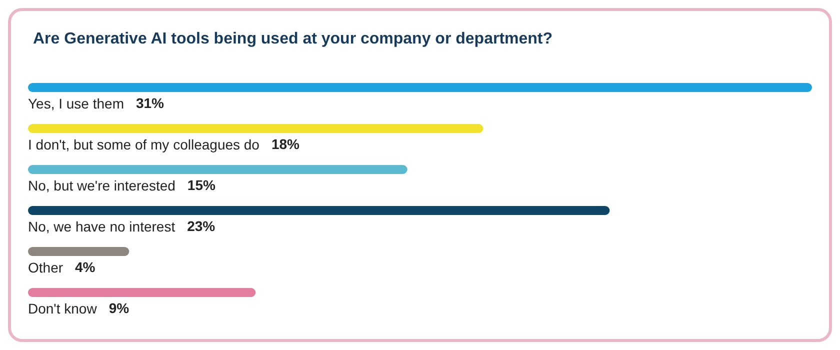 The image size is (840, 350). I want to click on y-tick-label: No, we have no interest, so click(102, 226).